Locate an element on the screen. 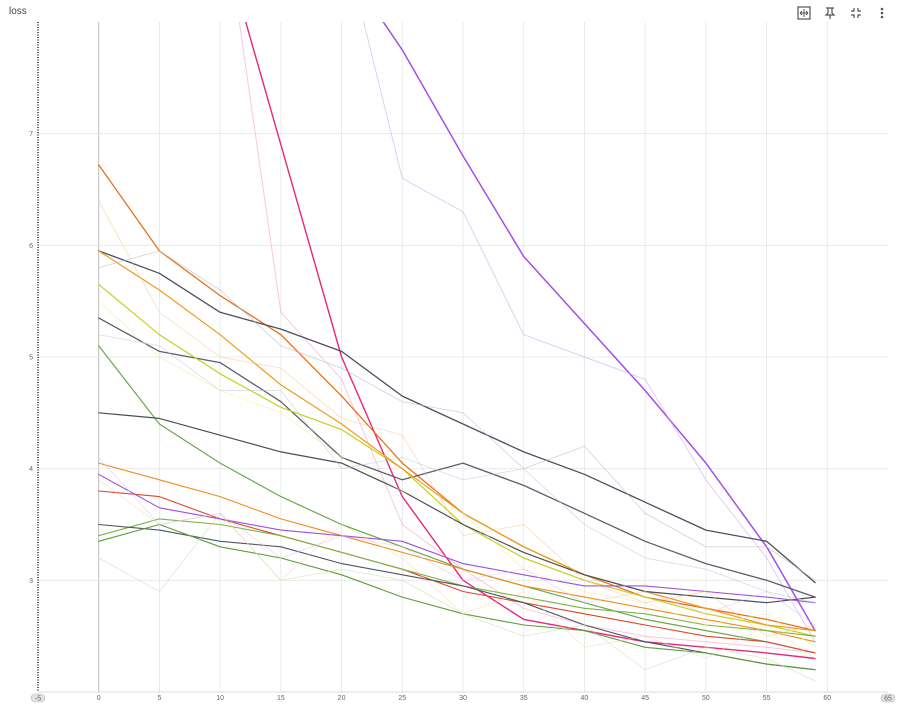 This screenshot has height=720, width=900. x-tick-label: 55 is located at coordinates (767, 698).